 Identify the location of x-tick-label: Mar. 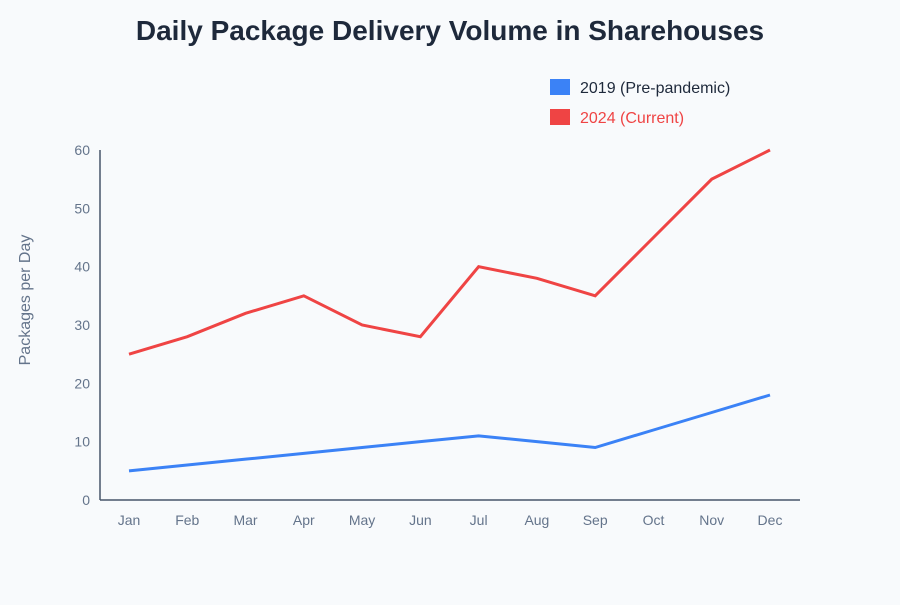
(245, 520).